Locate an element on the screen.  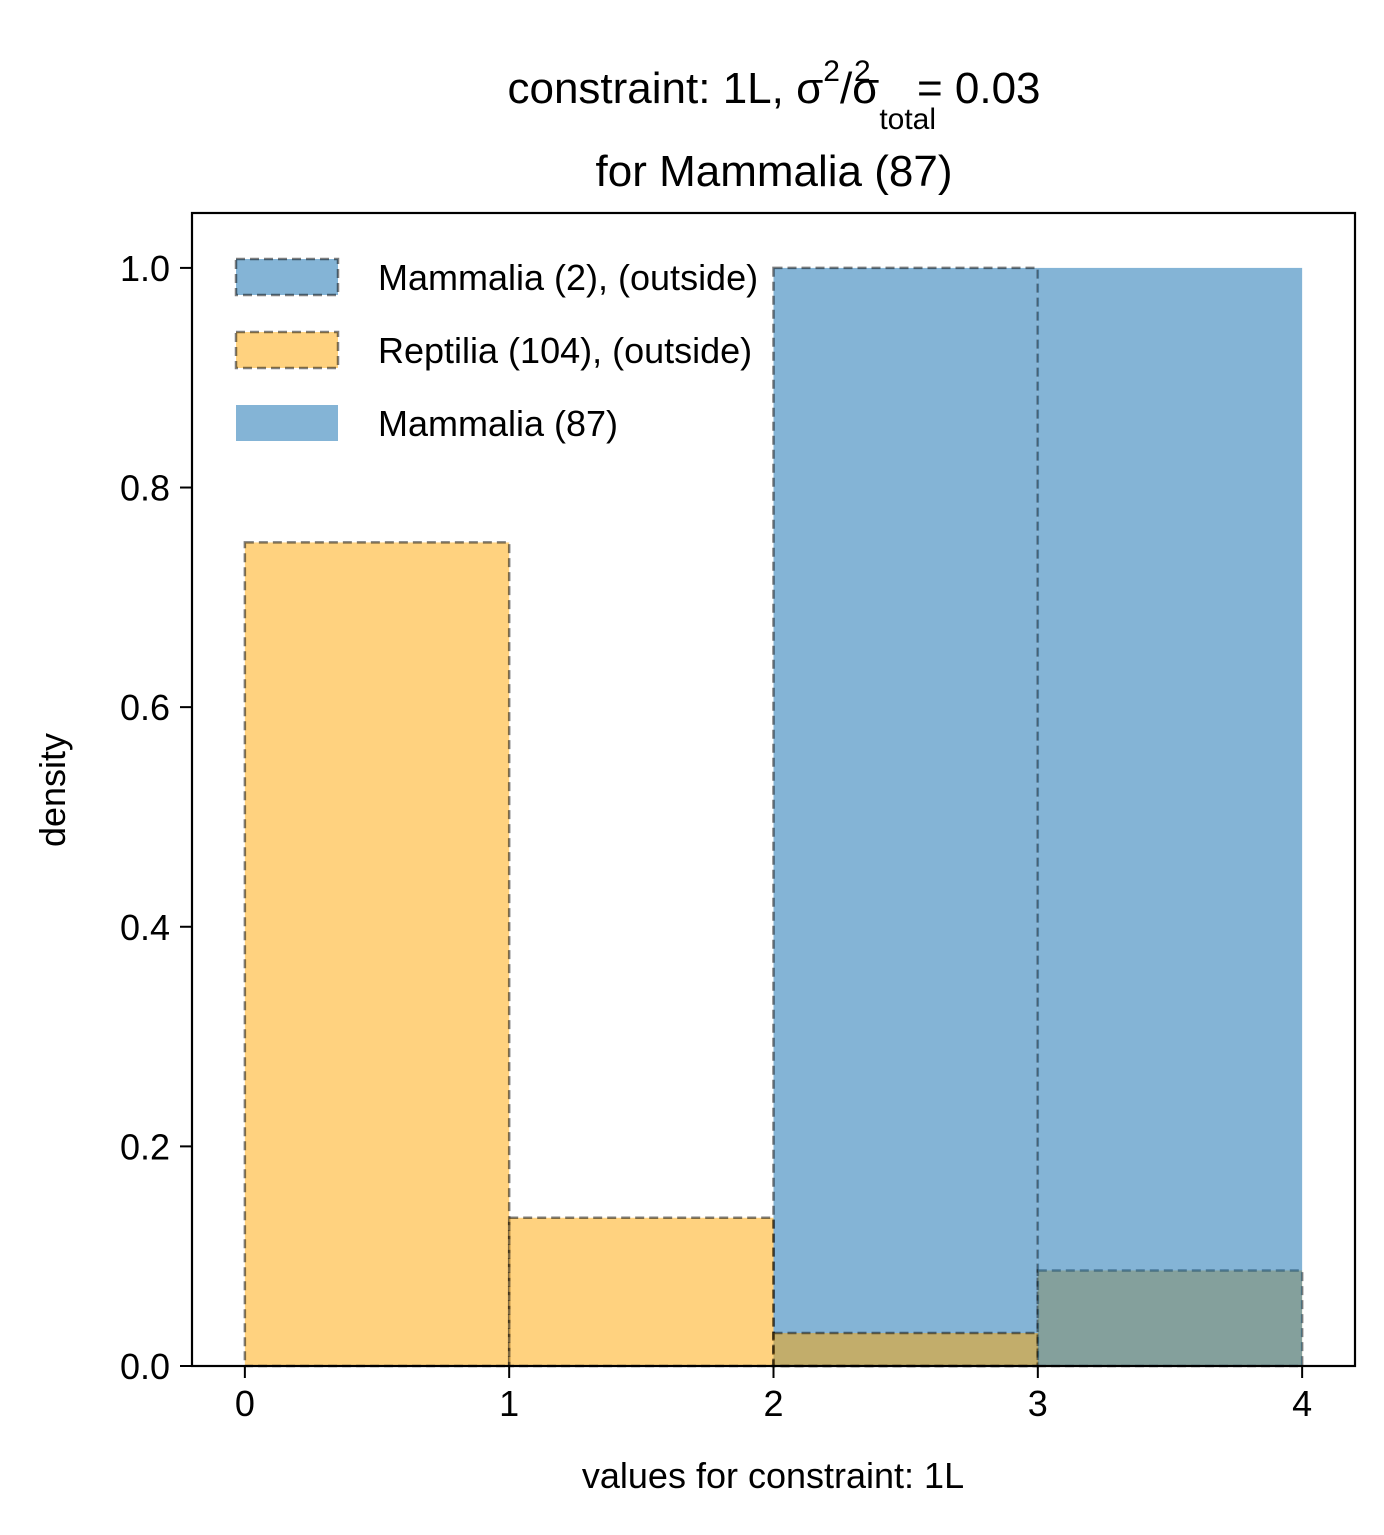
x-tick-label-3: 3 is located at coordinates (1038, 1403).